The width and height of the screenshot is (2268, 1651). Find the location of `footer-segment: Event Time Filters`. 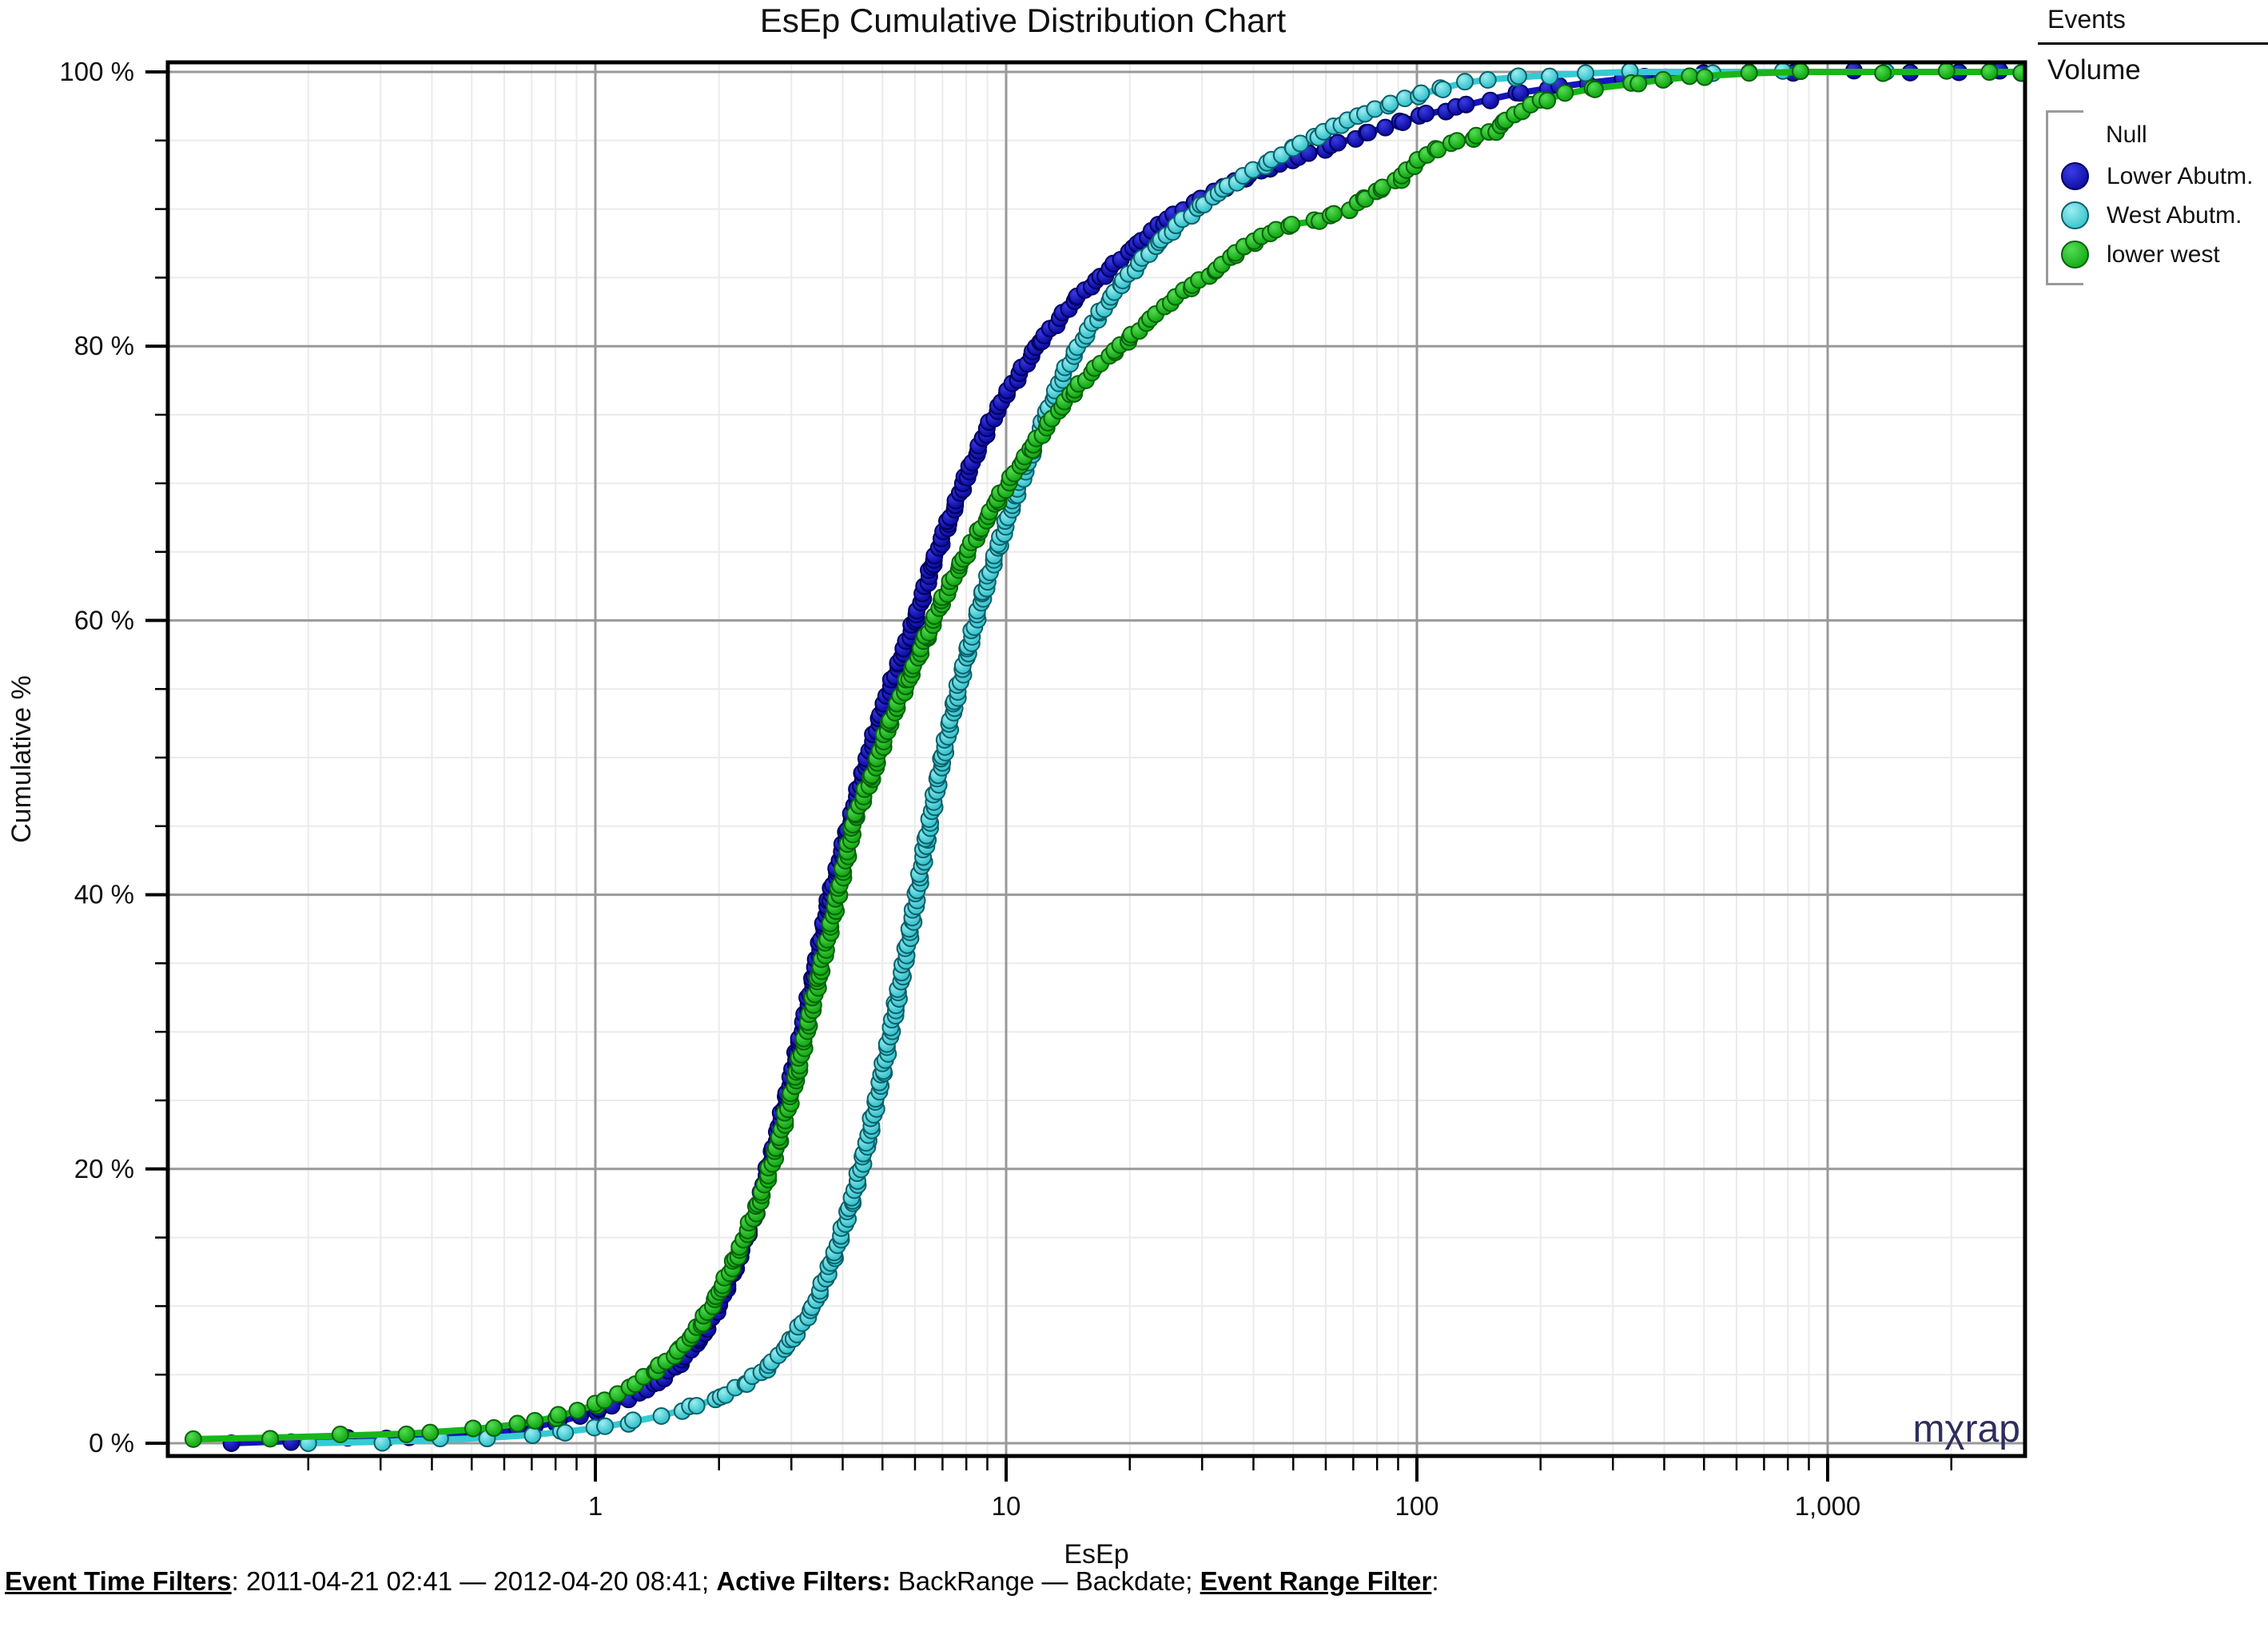

footer-segment: Event Time Filters is located at coordinates (119, 1581).